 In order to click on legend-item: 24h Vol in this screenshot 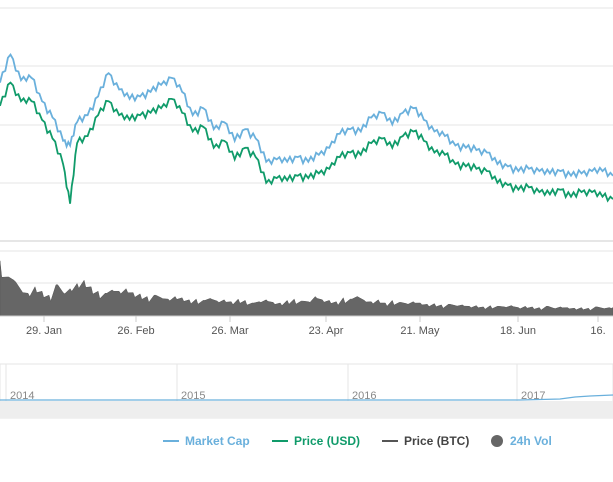, I will do `click(521, 441)`.